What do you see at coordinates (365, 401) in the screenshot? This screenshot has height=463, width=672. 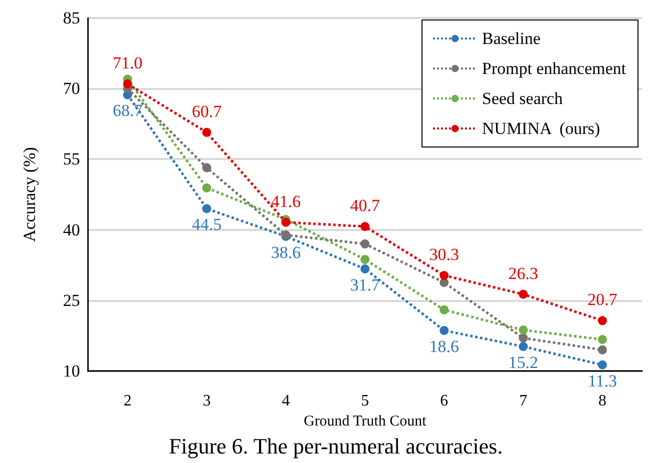 I see `x-tick-label: 5` at bounding box center [365, 401].